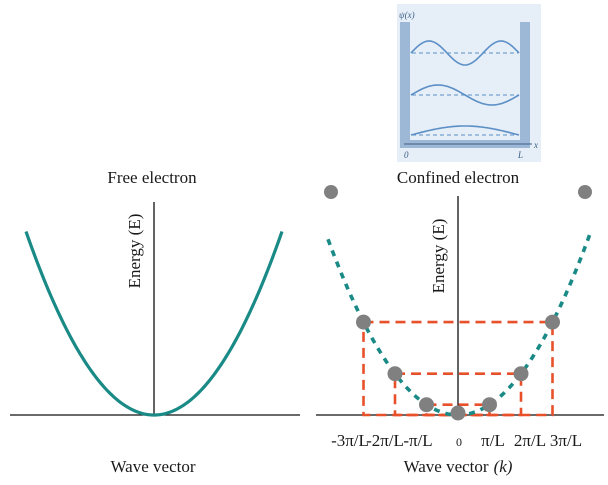  I want to click on inset-wave-n2, so click(465, 95).